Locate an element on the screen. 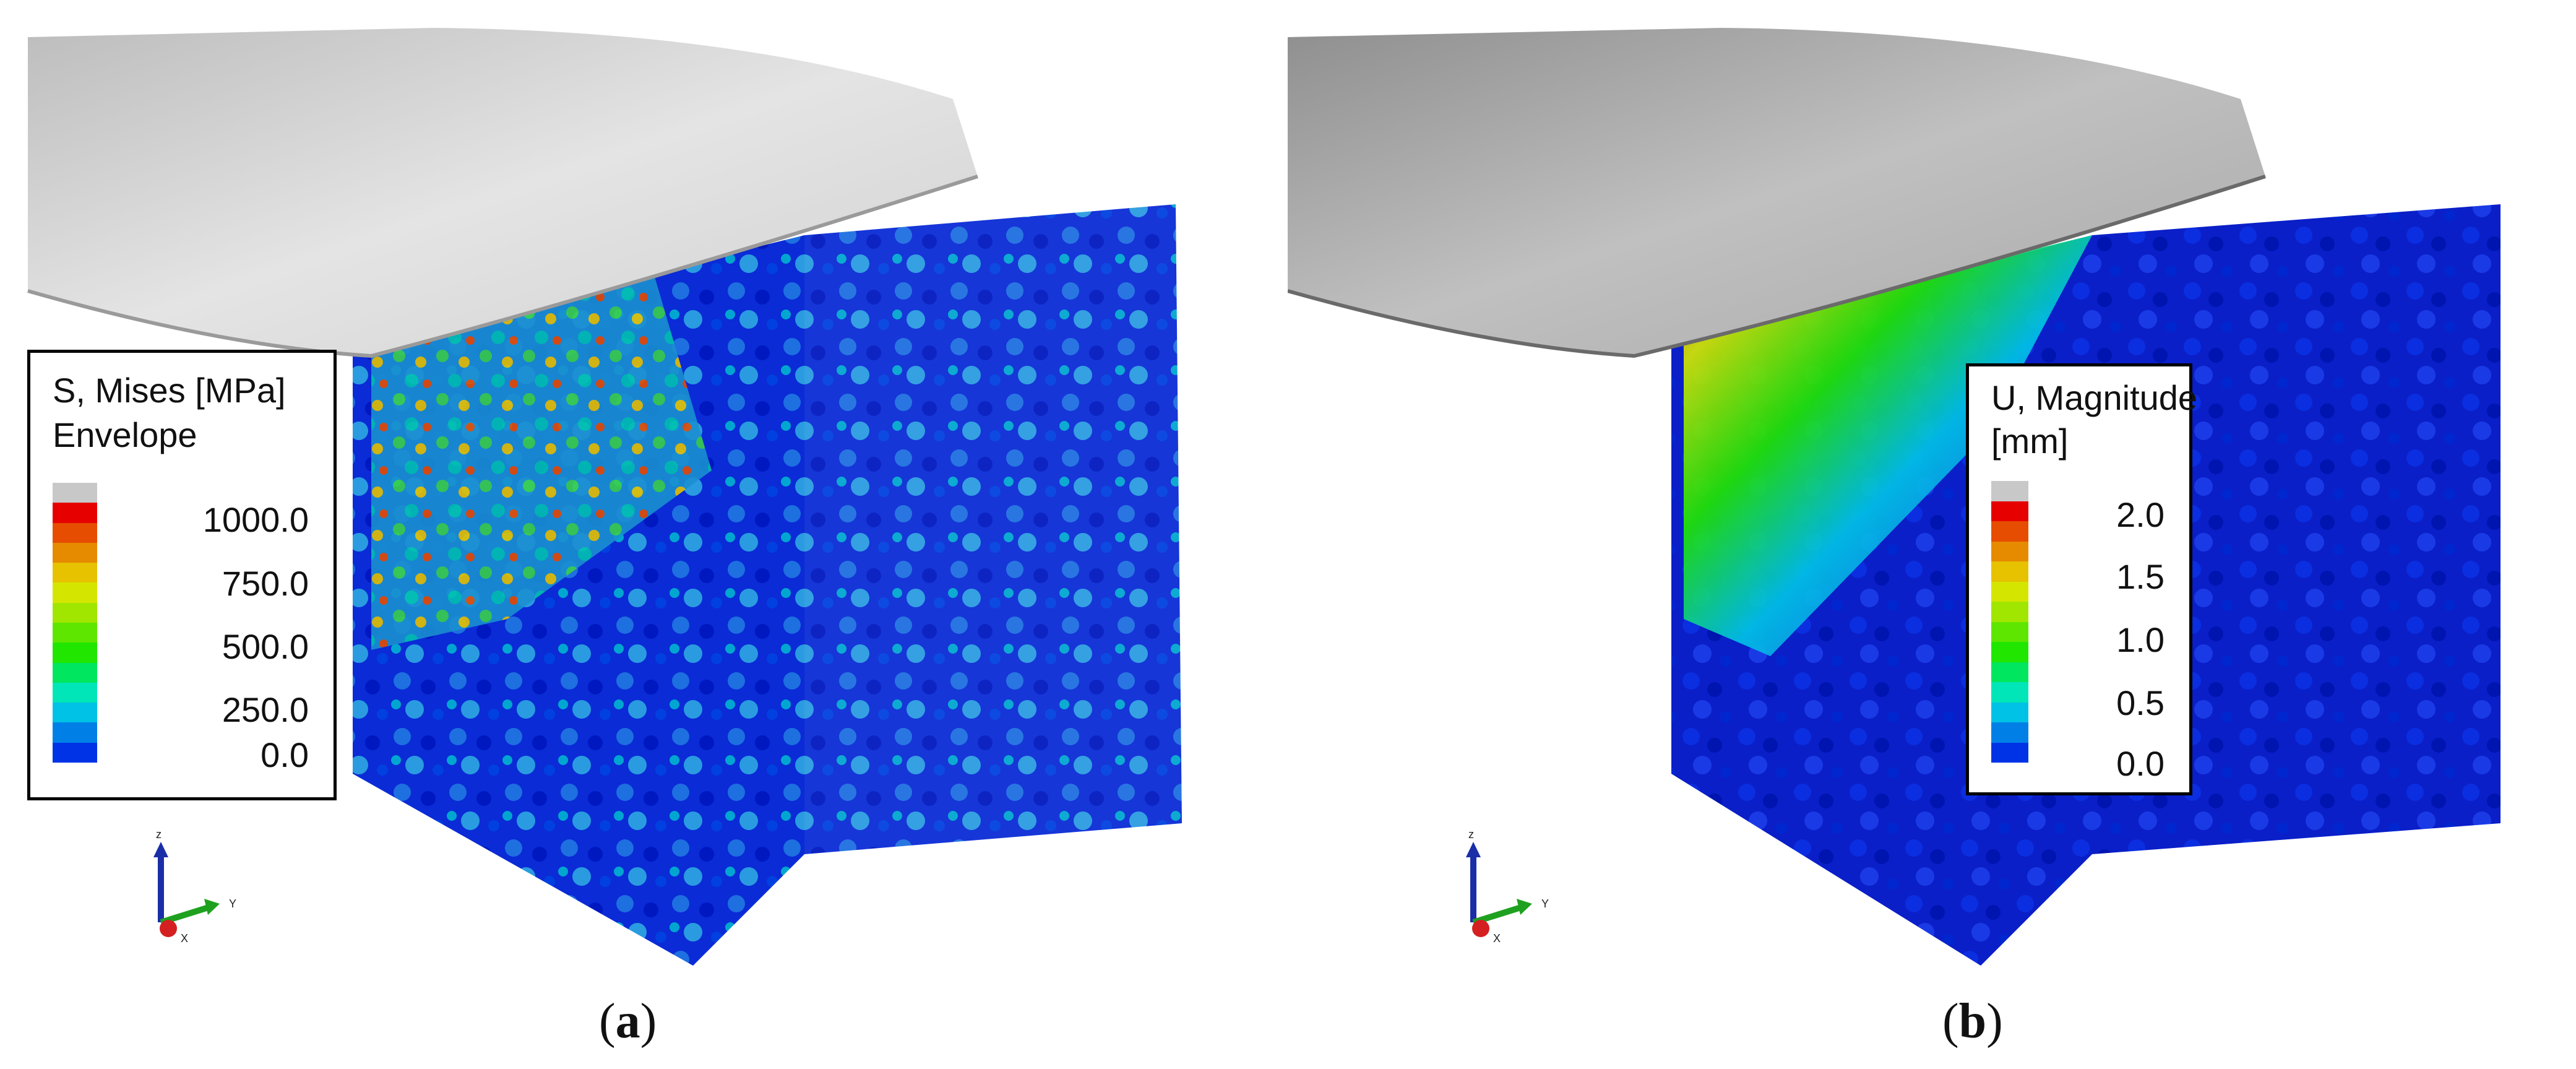 Image resolution: width=2576 pixels, height=1069 pixels. displacement-legend: U, Magnitude [mm] 2.0 1.5 1.0 0.5 0.0 is located at coordinates (2081, 579).